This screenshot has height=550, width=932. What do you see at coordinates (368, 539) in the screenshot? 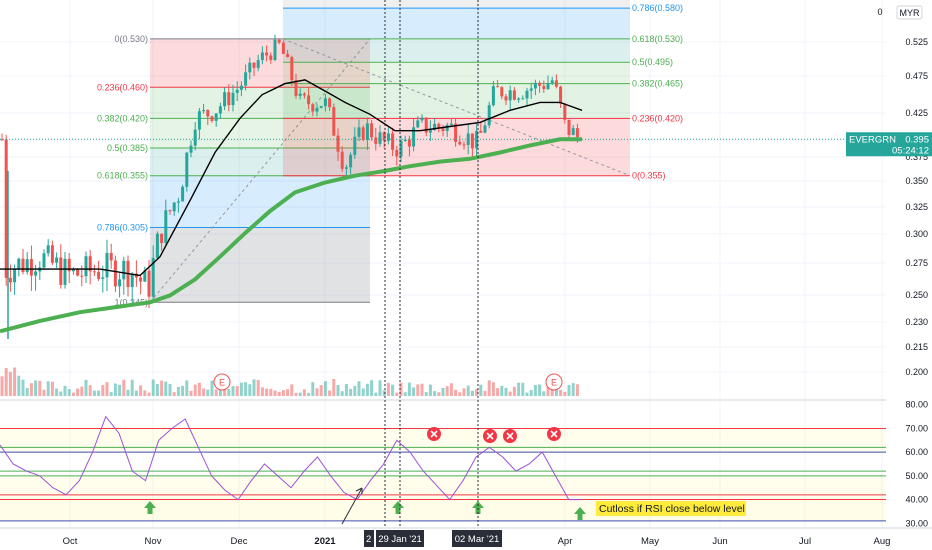
I see `date-marker-partial: 2` at bounding box center [368, 539].